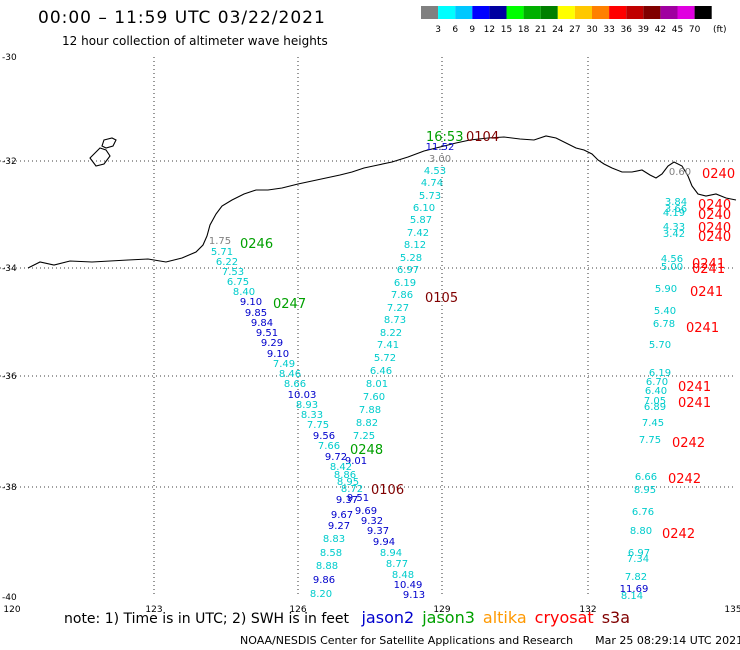 Image resolution: width=740 pixels, height=650 pixels. I want to click on latitude-tick-label: -34, so click(9, 269).